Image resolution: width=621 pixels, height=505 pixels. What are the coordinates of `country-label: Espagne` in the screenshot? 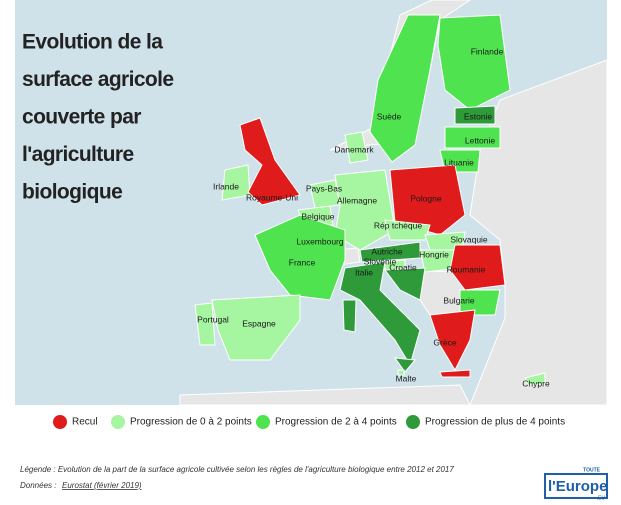 It's located at (259, 323).